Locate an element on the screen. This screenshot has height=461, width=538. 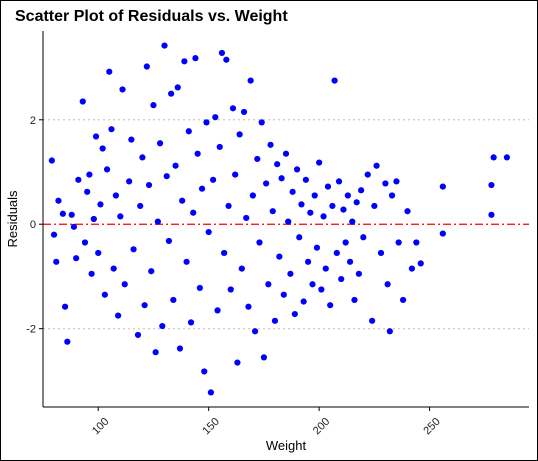
y-tick-label: 2 is located at coordinates (33, 121).